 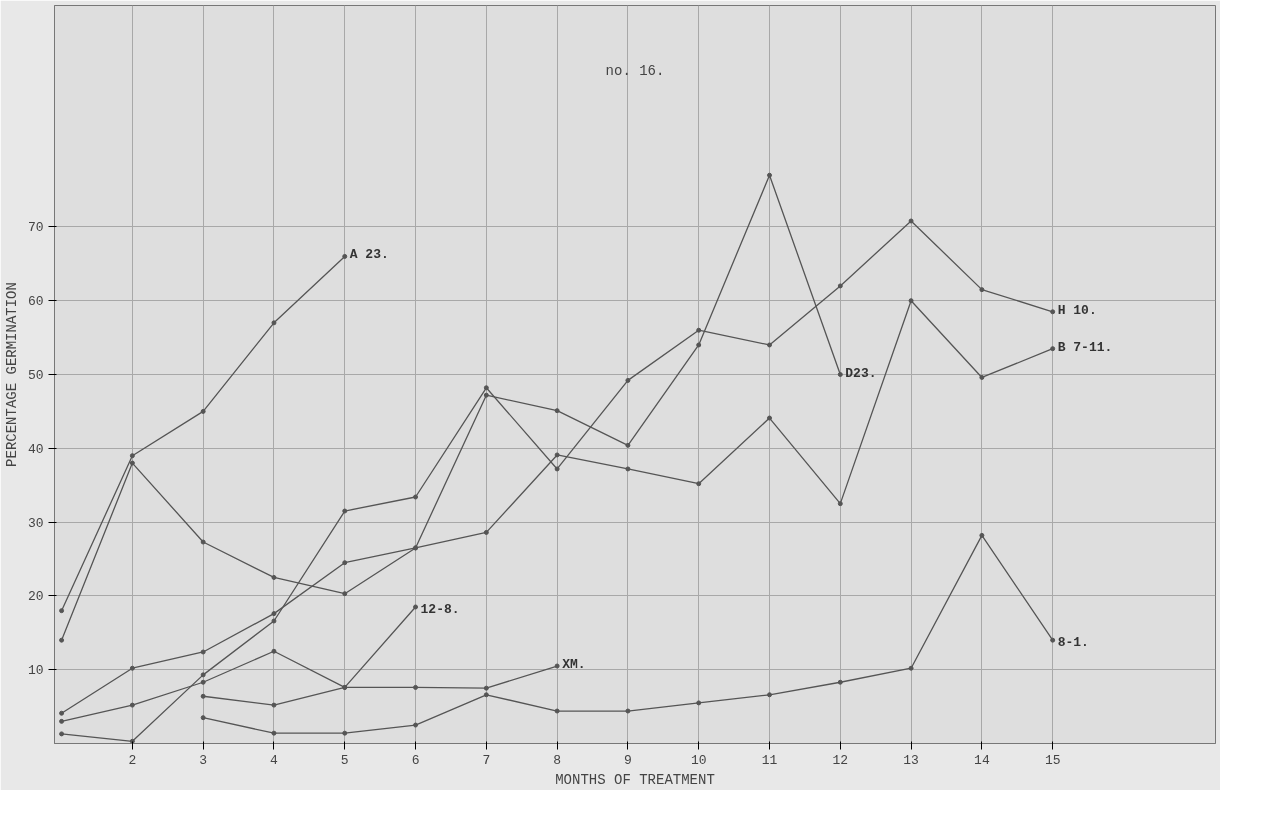 I want to click on series-label: A 23., so click(x=369, y=255).